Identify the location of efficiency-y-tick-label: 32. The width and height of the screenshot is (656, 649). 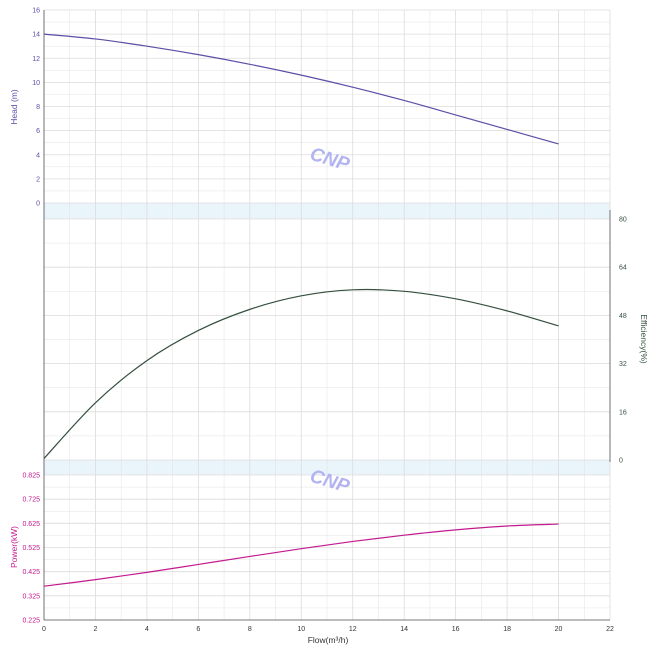
(623, 364).